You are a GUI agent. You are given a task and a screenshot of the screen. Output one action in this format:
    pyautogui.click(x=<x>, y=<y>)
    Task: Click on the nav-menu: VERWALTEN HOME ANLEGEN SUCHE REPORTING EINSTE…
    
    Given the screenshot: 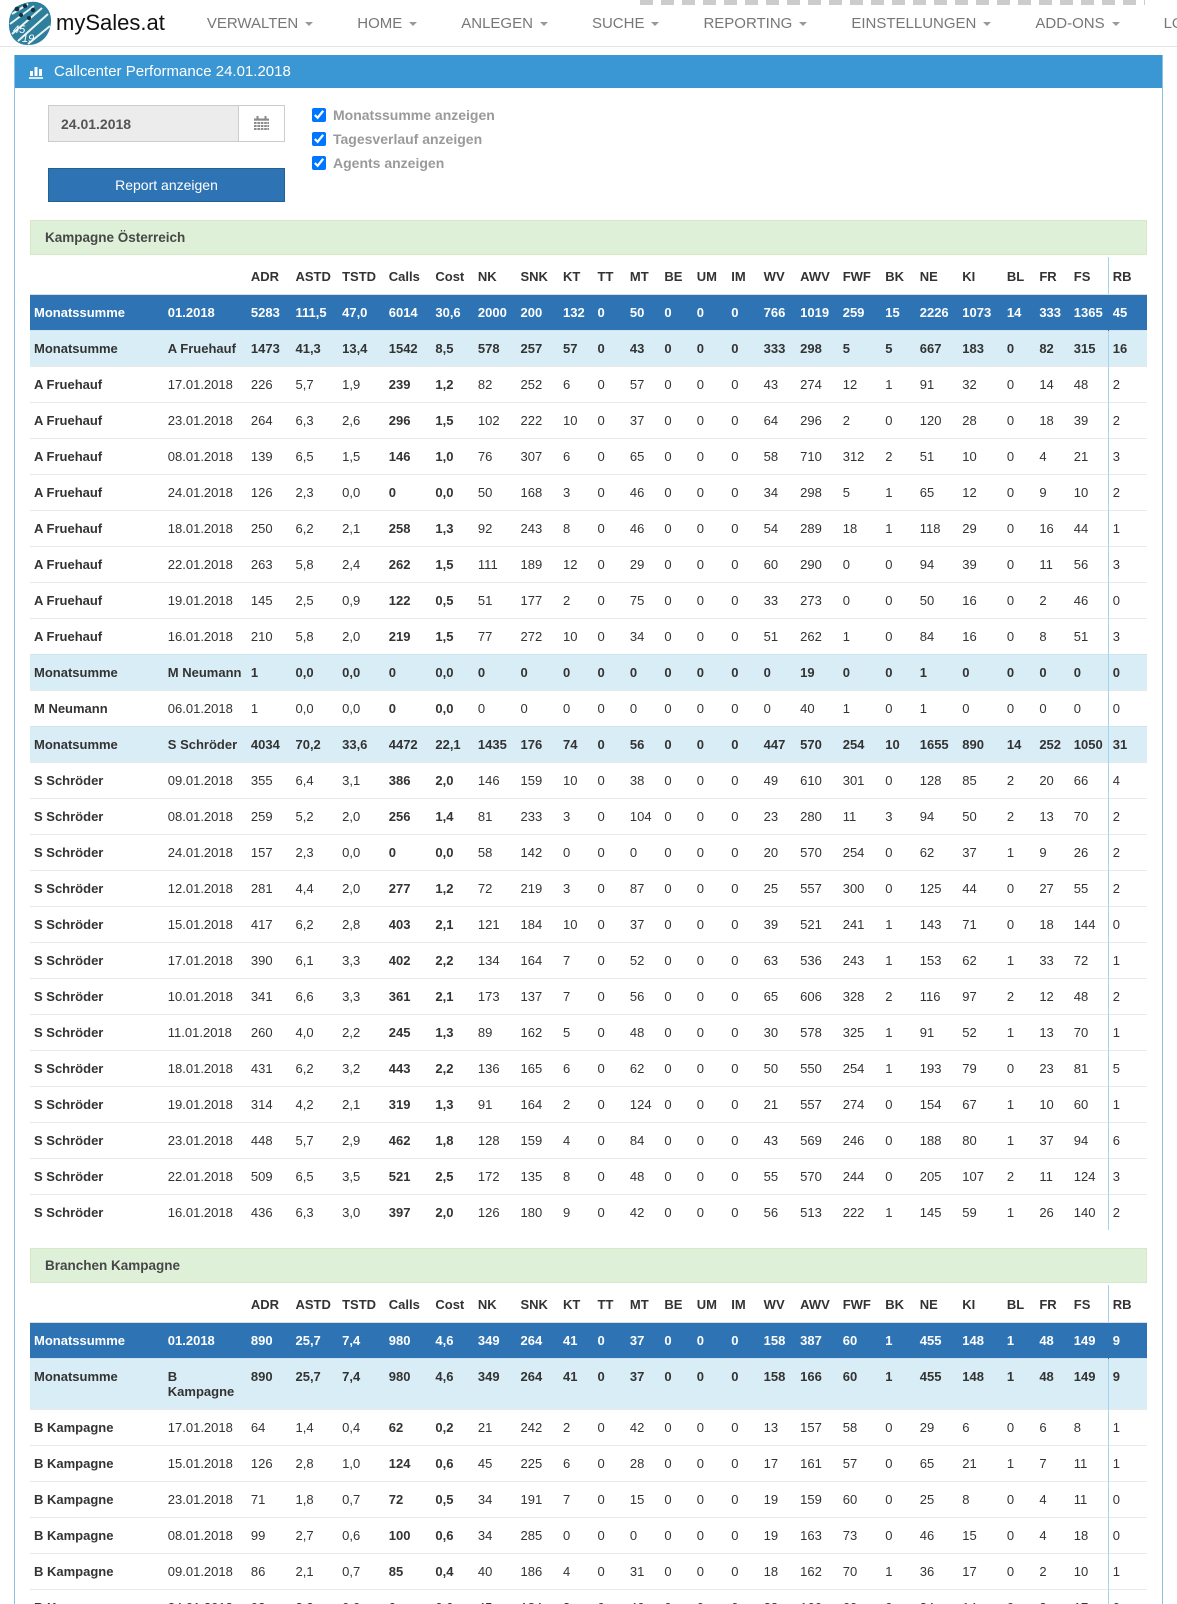 What is the action you would take?
    pyautogui.click(x=681, y=23)
    